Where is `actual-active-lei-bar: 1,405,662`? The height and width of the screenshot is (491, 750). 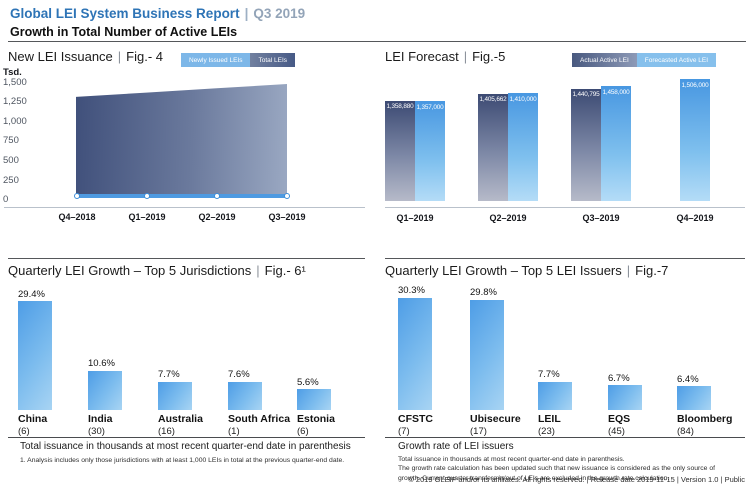
actual-active-lei-bar: 1,405,662 is located at coordinates (493, 147).